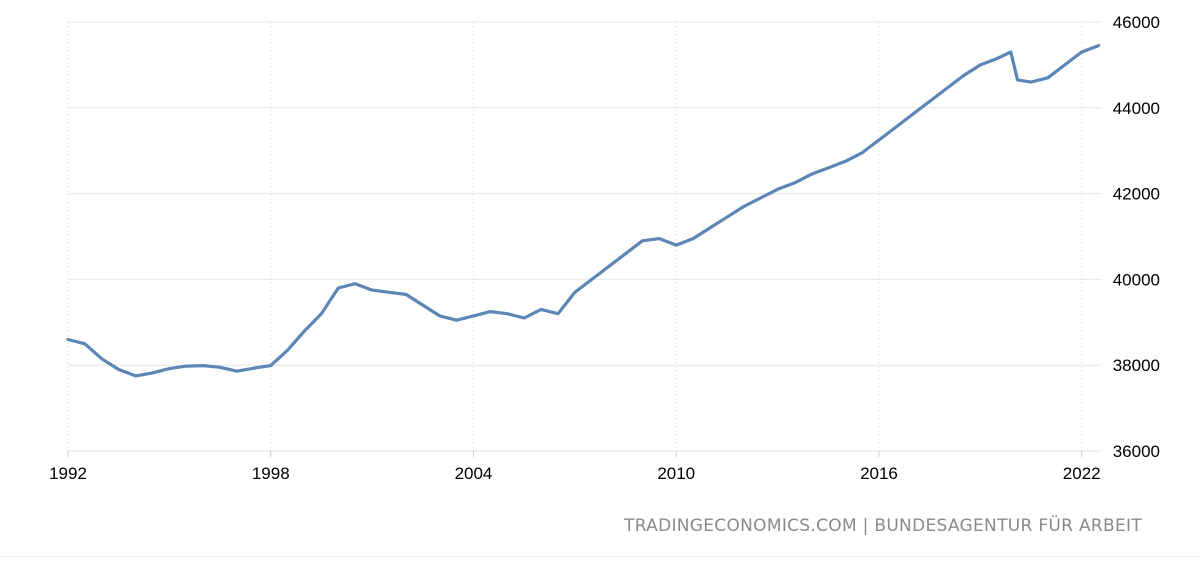 The image size is (1200, 566). I want to click on y-tick-label: 44000, so click(1136, 108).